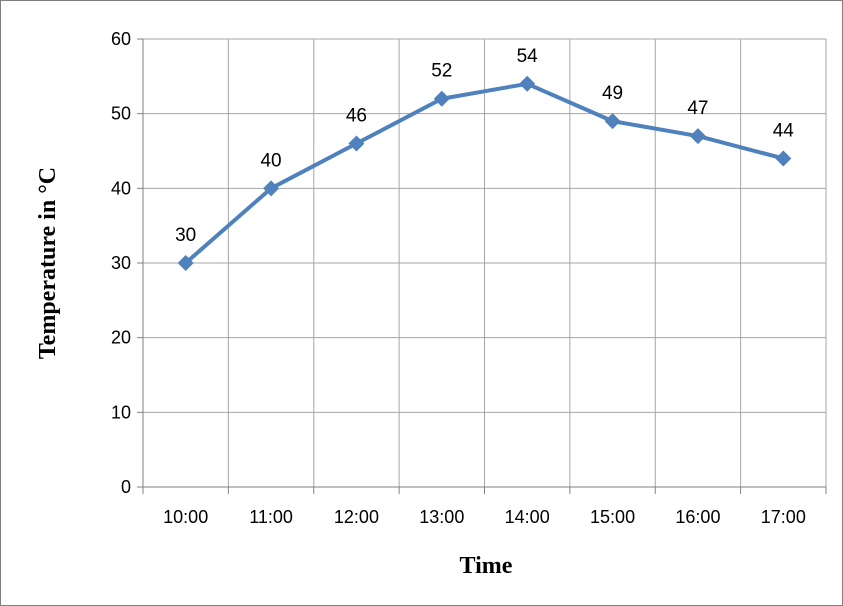 The height and width of the screenshot is (606, 843). What do you see at coordinates (441, 517) in the screenshot?
I see `x-tick-label: 13:00` at bounding box center [441, 517].